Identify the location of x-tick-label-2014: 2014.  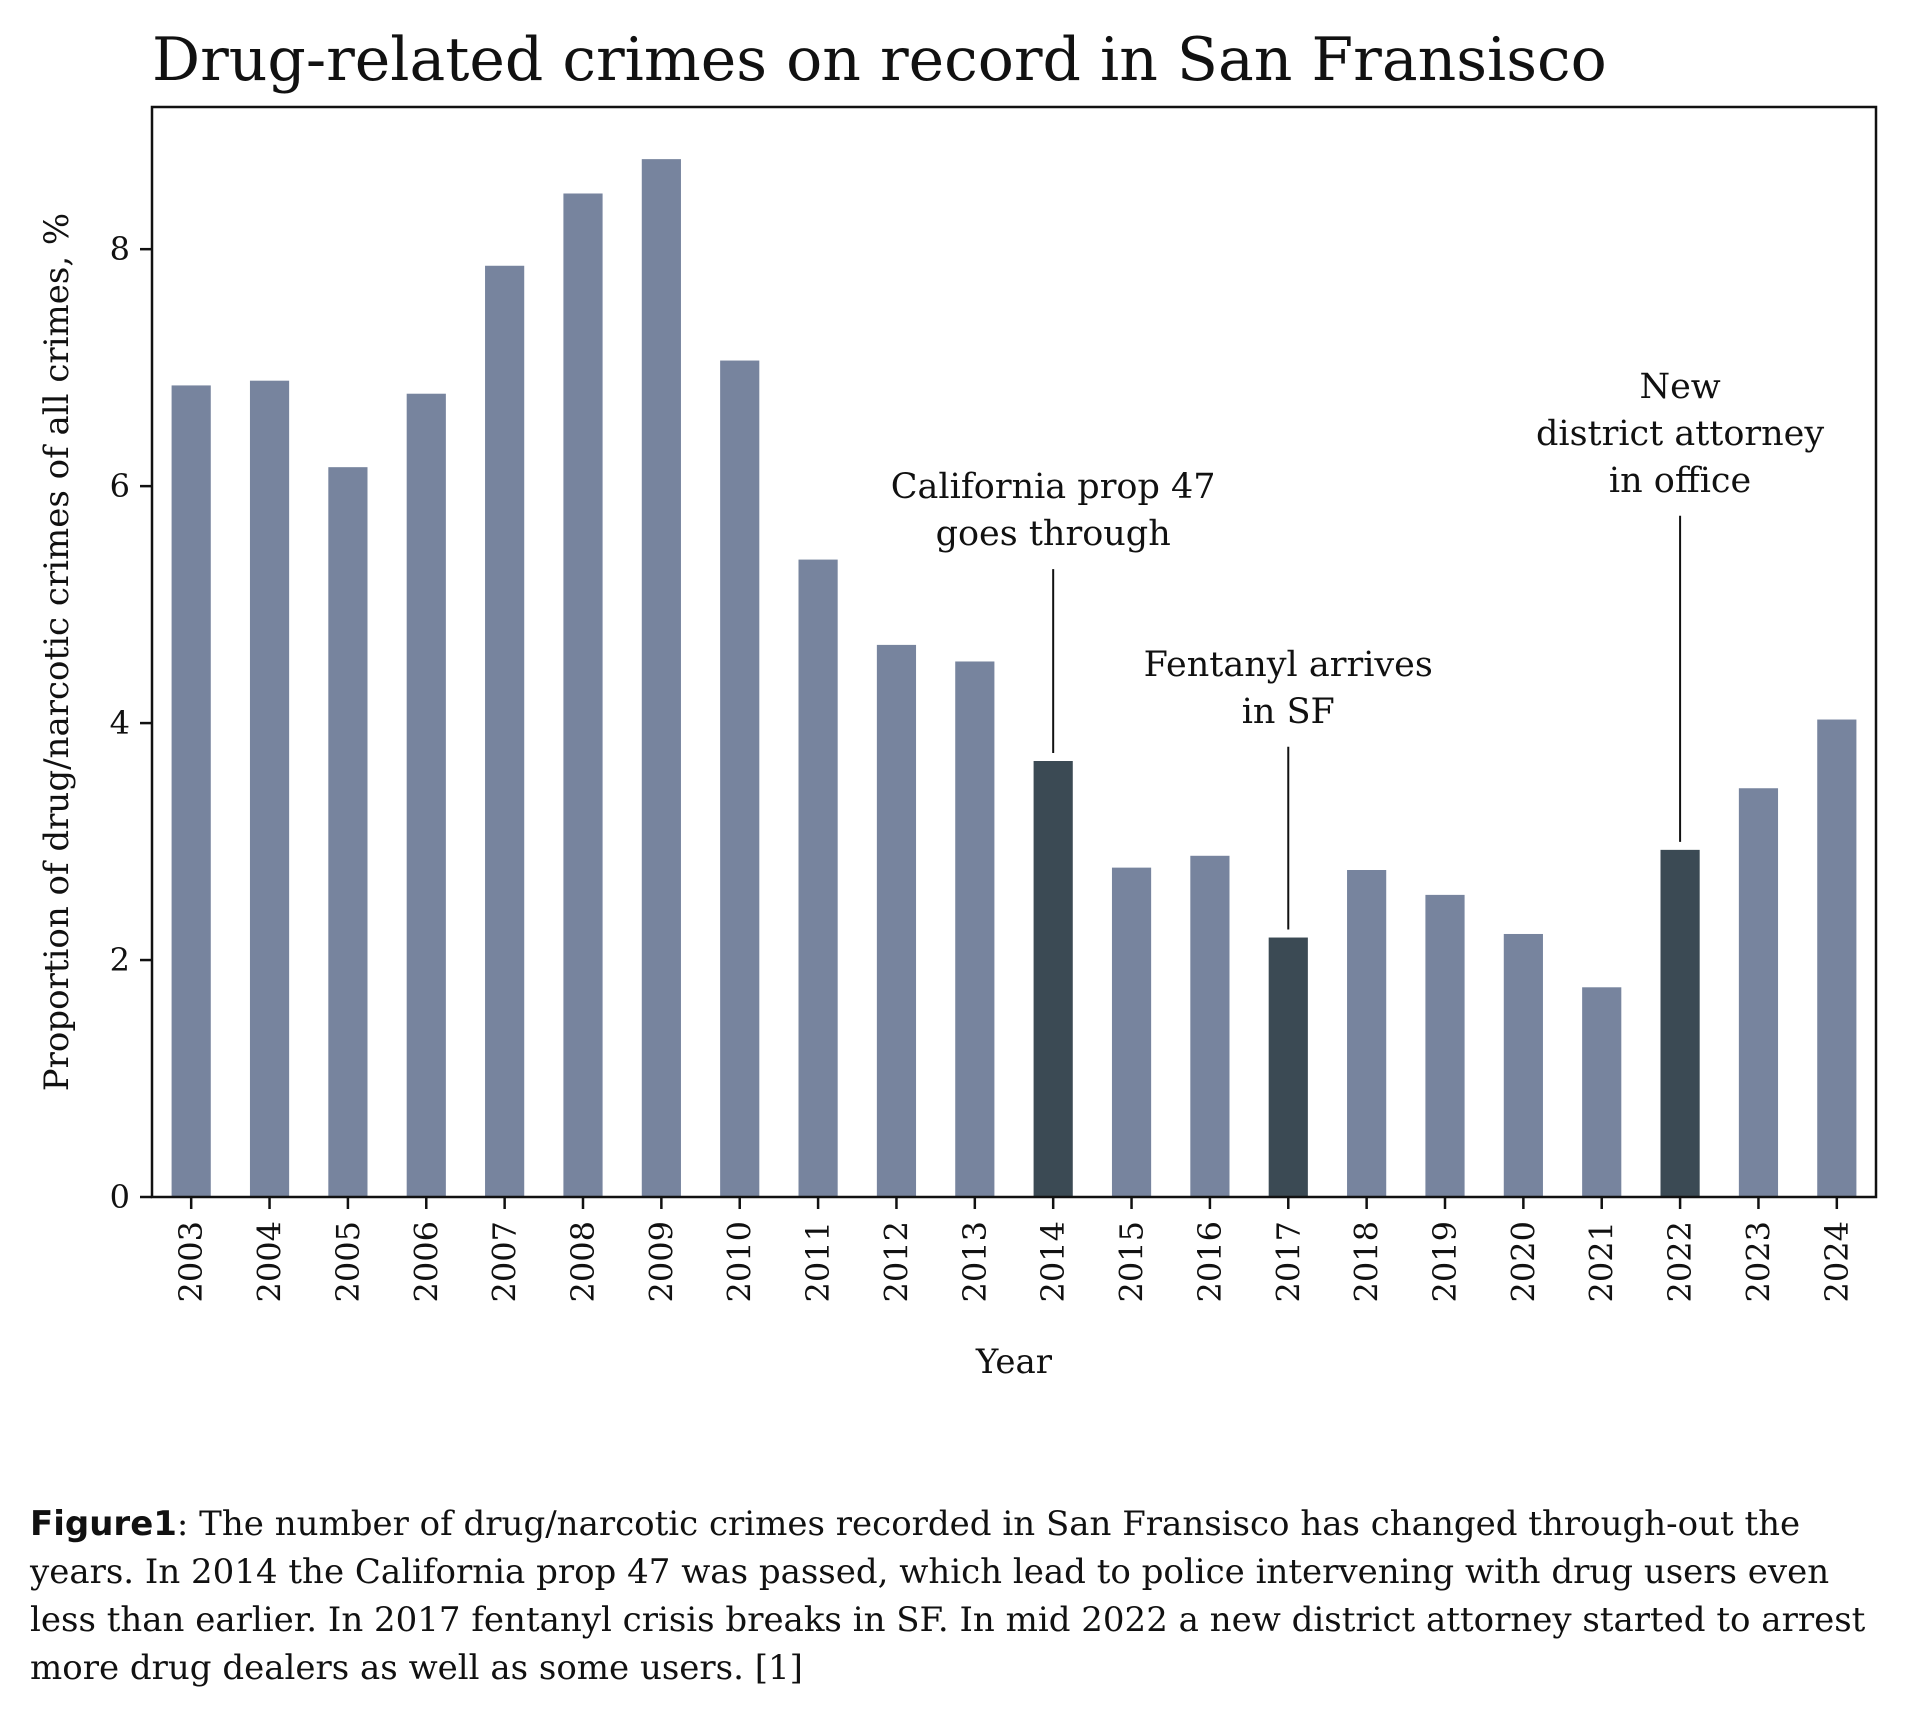
(1053, 1261).